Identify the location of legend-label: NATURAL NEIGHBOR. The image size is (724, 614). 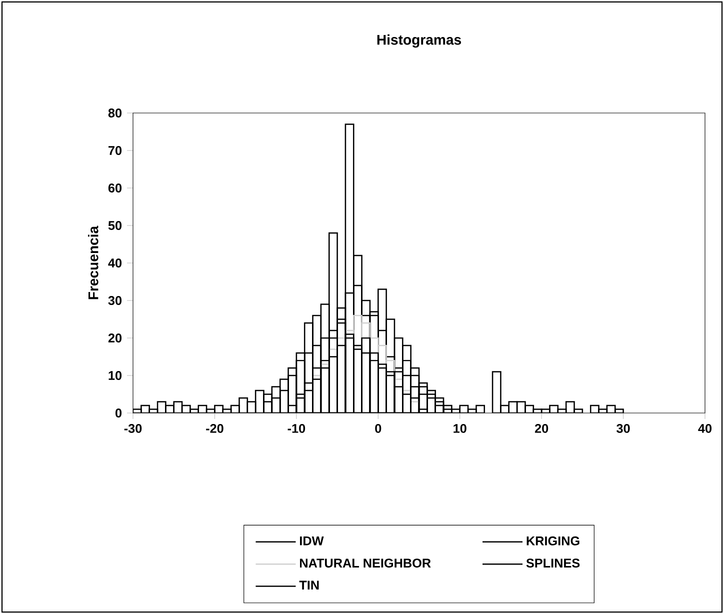
(365, 563).